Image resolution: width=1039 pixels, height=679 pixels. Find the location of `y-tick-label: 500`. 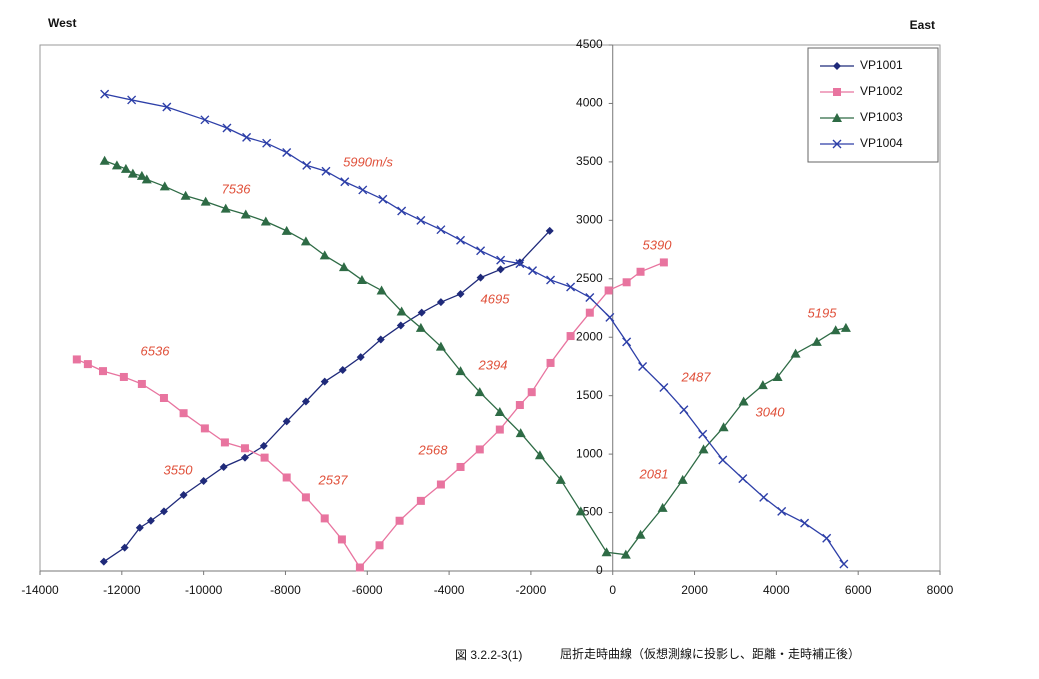

y-tick-label: 500 is located at coordinates (593, 512).